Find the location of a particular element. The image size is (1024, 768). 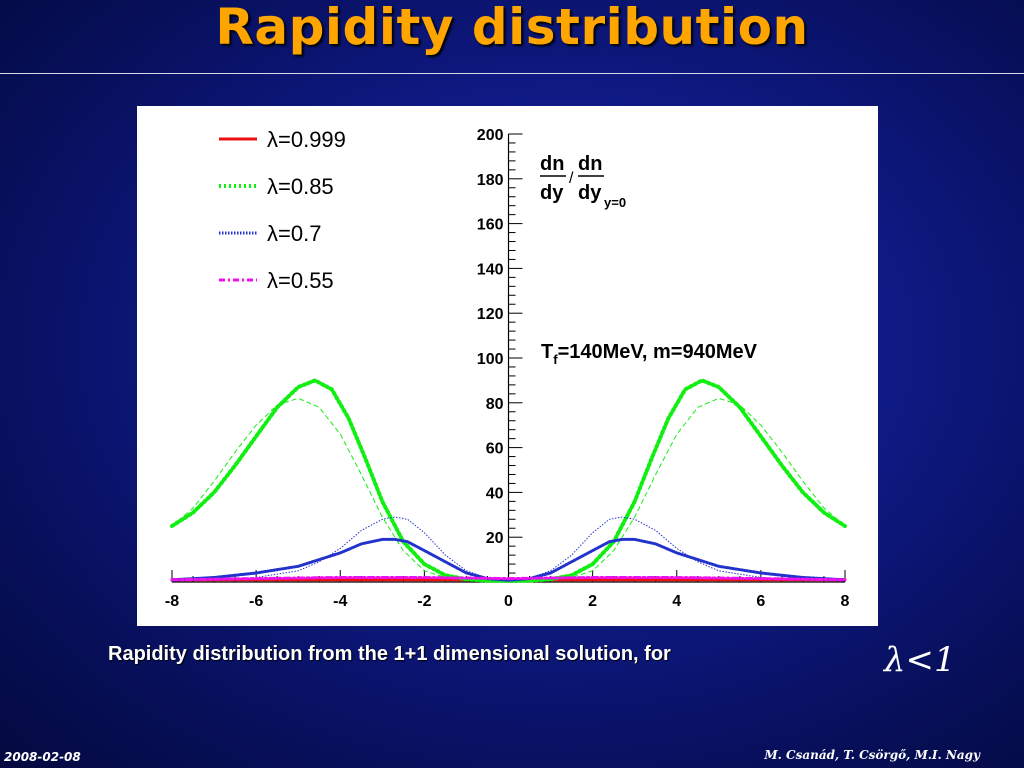

series-fit-line is located at coordinates (508, 549).